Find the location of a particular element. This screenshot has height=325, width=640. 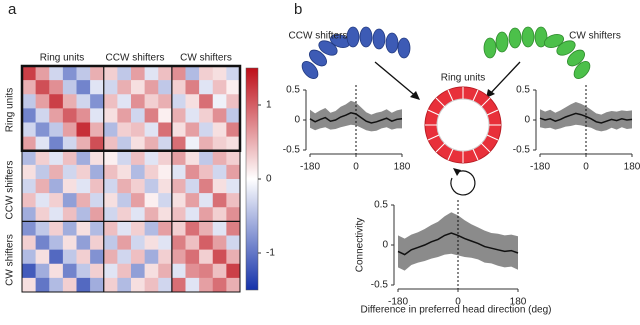

row-label: CW shifters is located at coordinates (10, 260).